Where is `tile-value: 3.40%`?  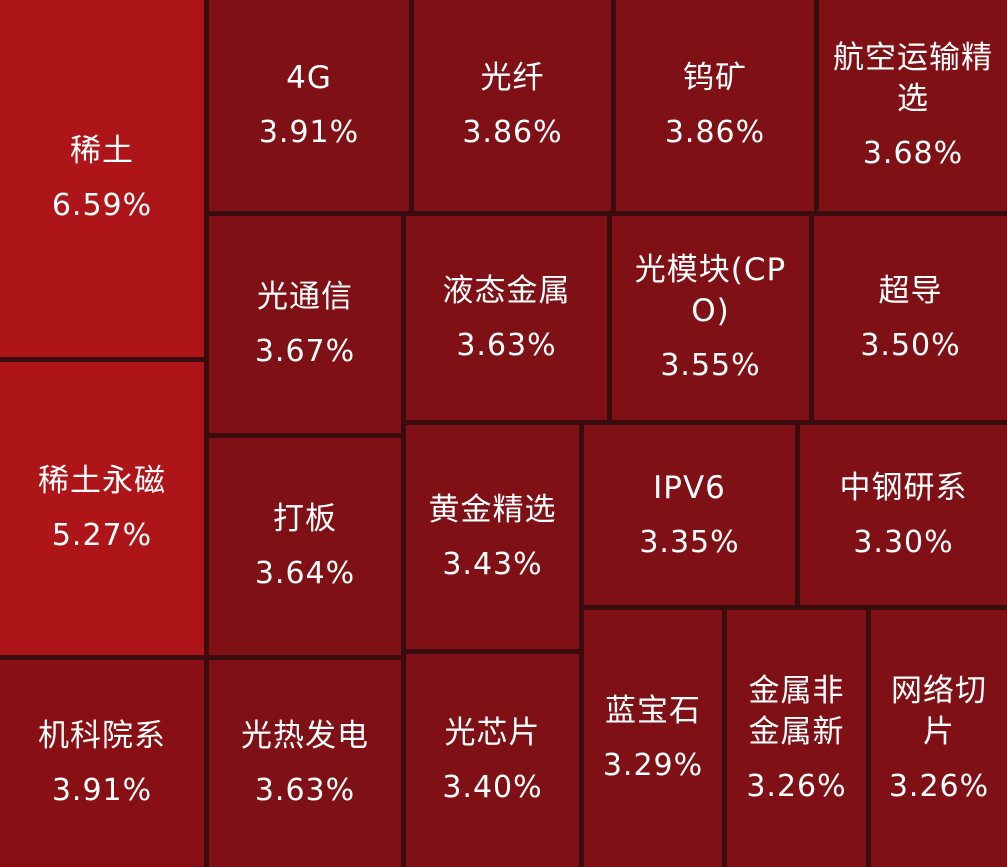
tile-value: 3.40% is located at coordinates (492, 787).